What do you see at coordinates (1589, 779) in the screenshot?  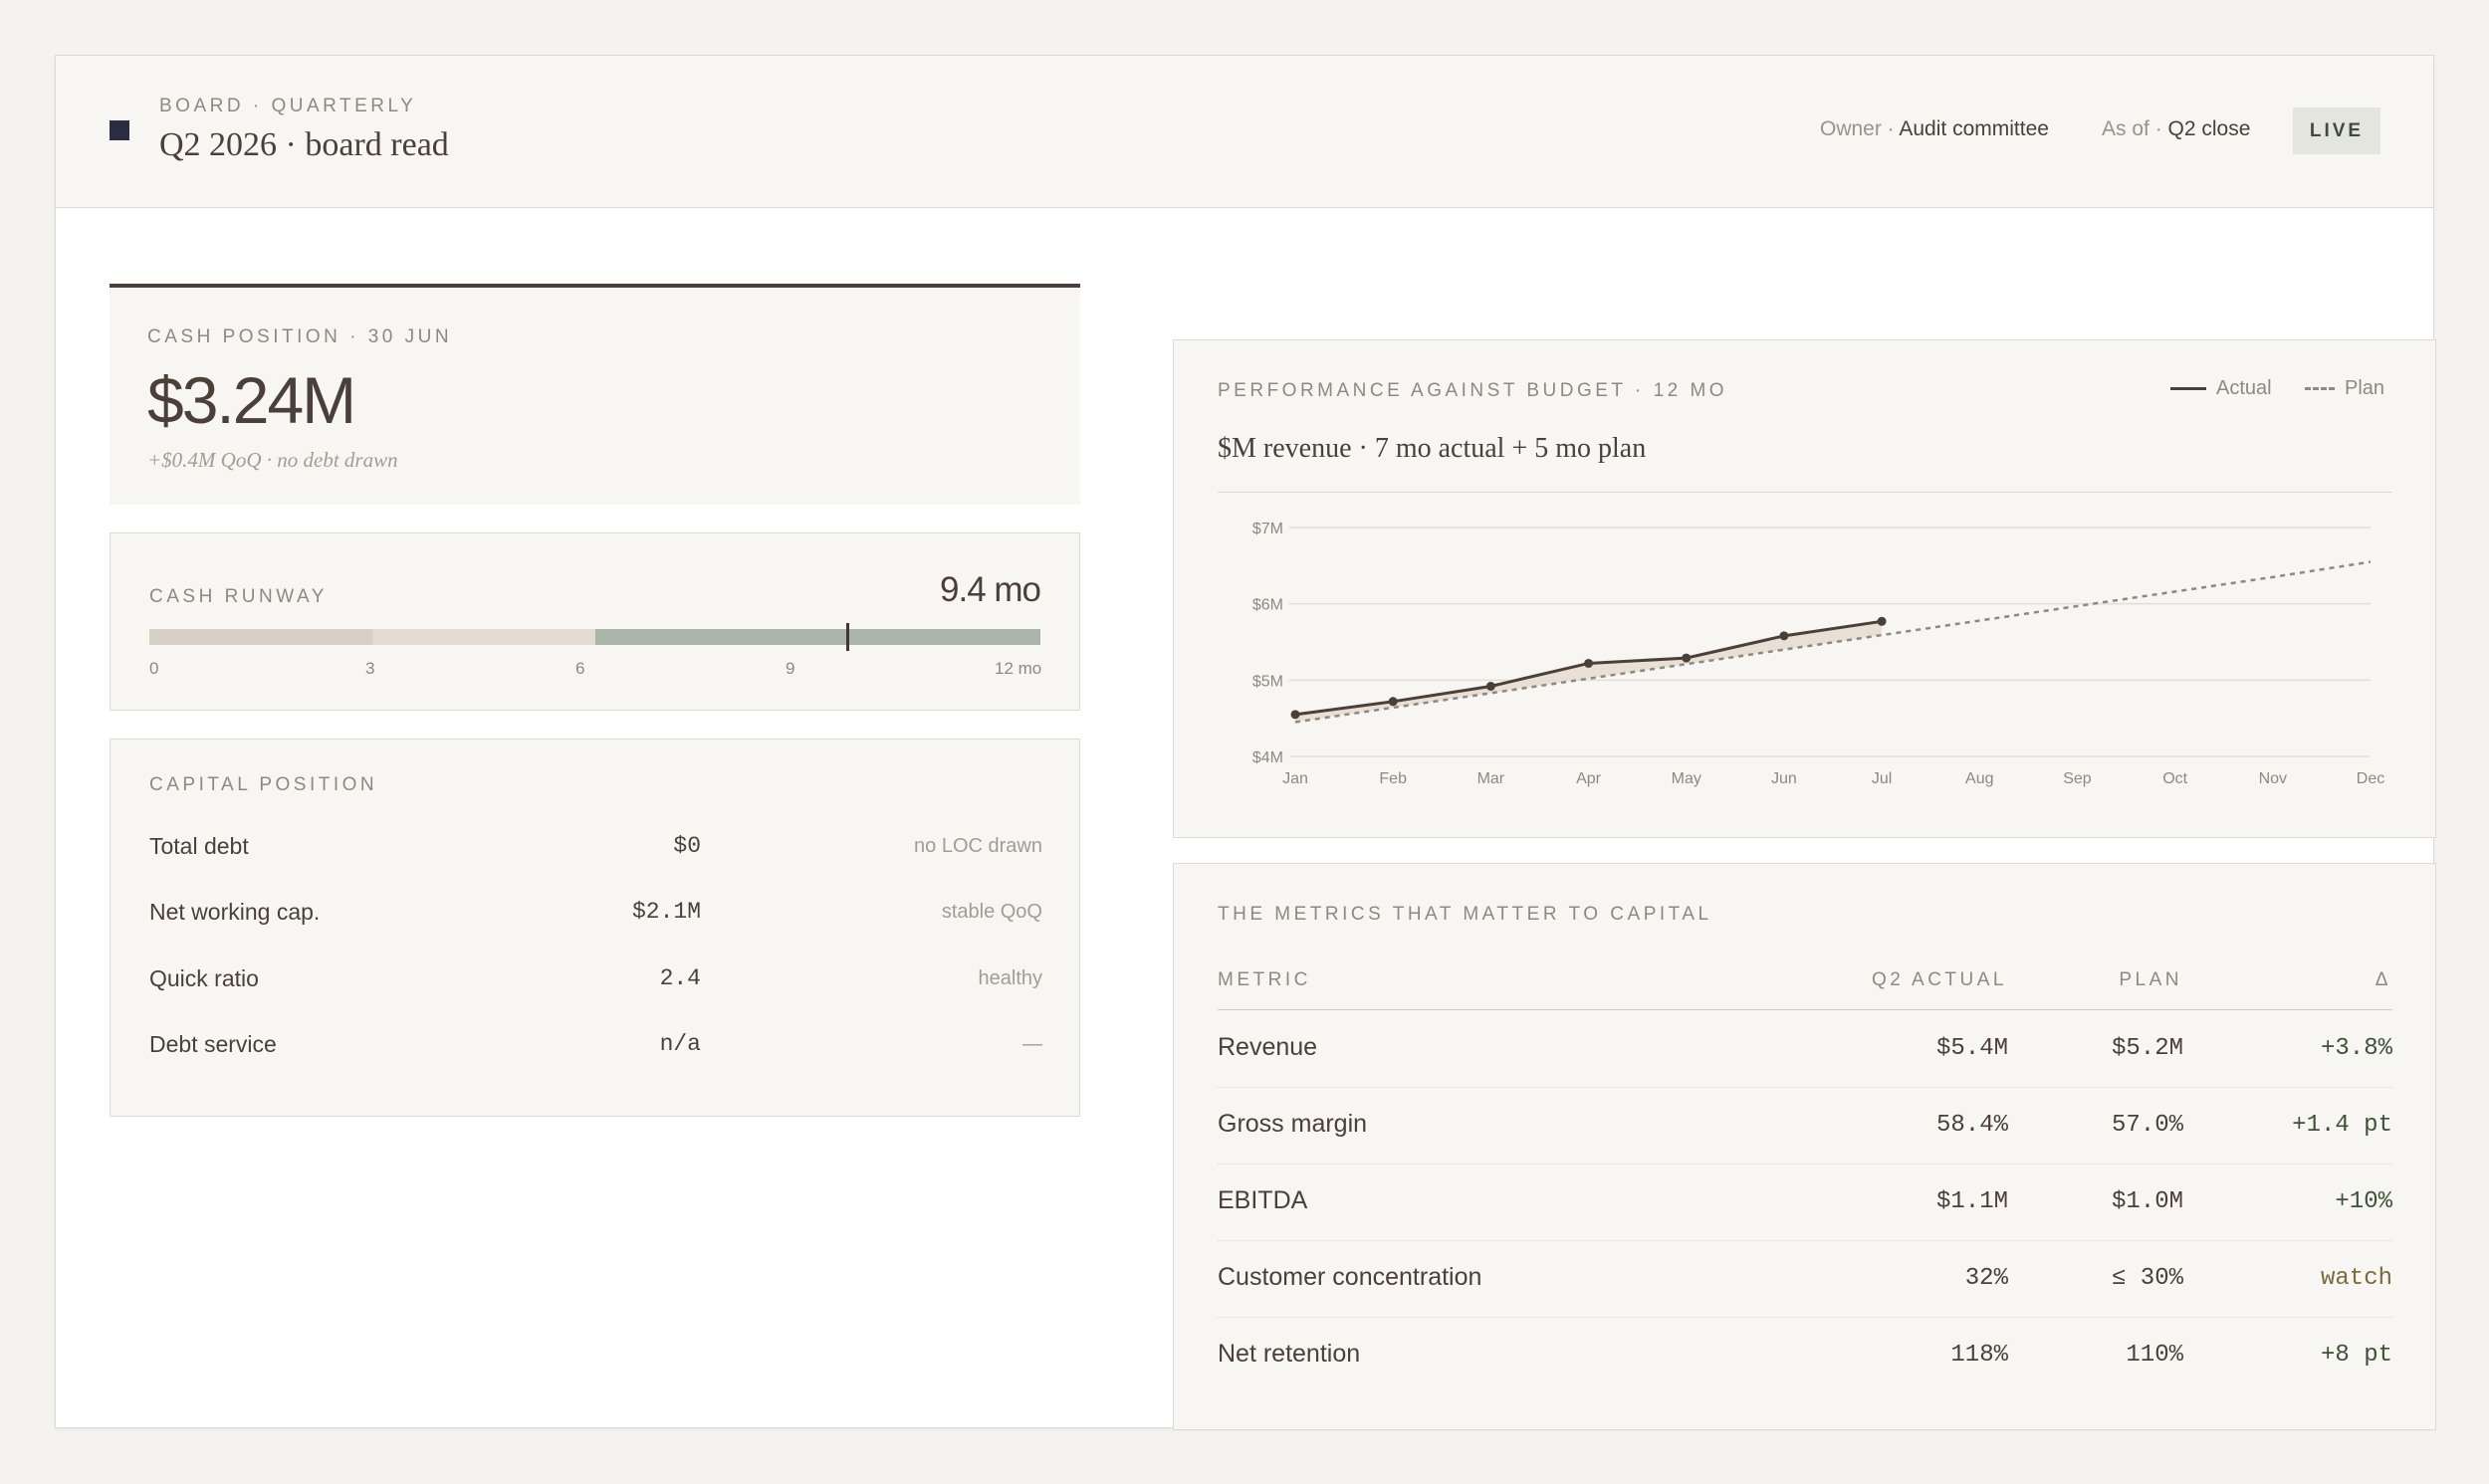 I see `x-tick-label: Apr` at bounding box center [1589, 779].